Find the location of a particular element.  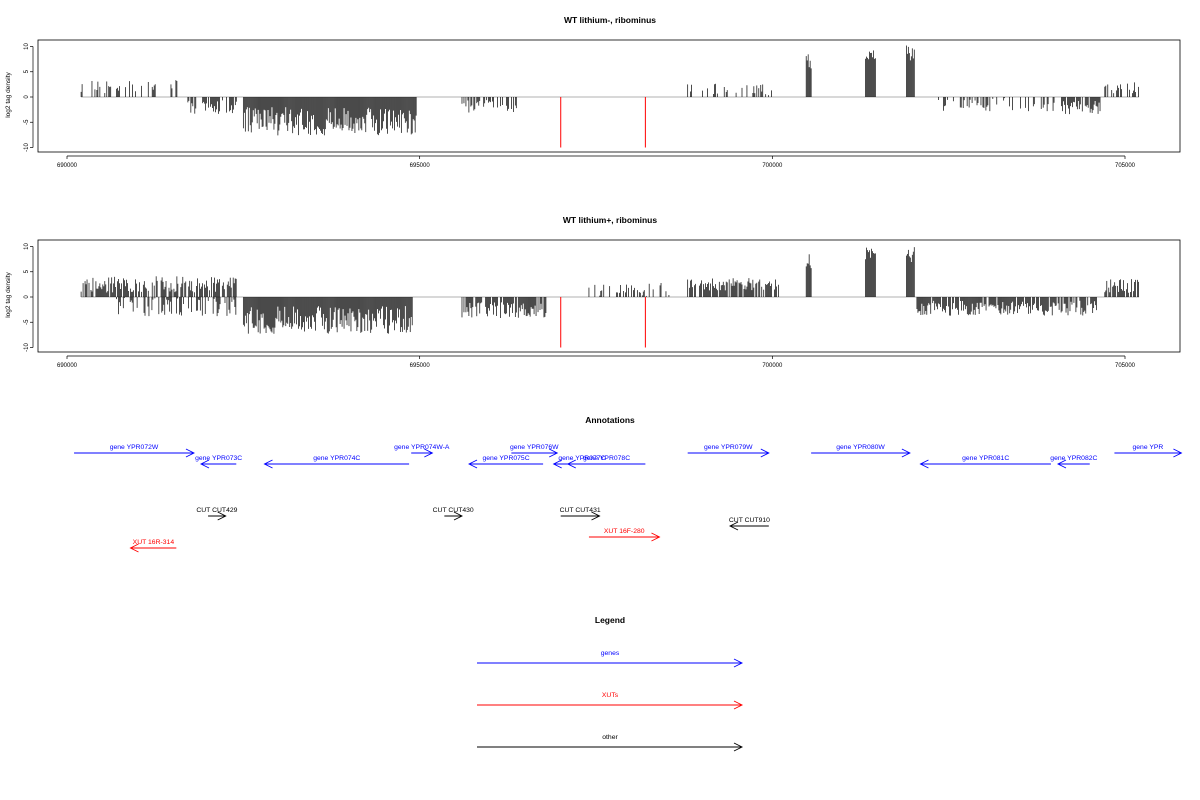

annotation-feature: XUT 16F-280 is located at coordinates (624, 535).